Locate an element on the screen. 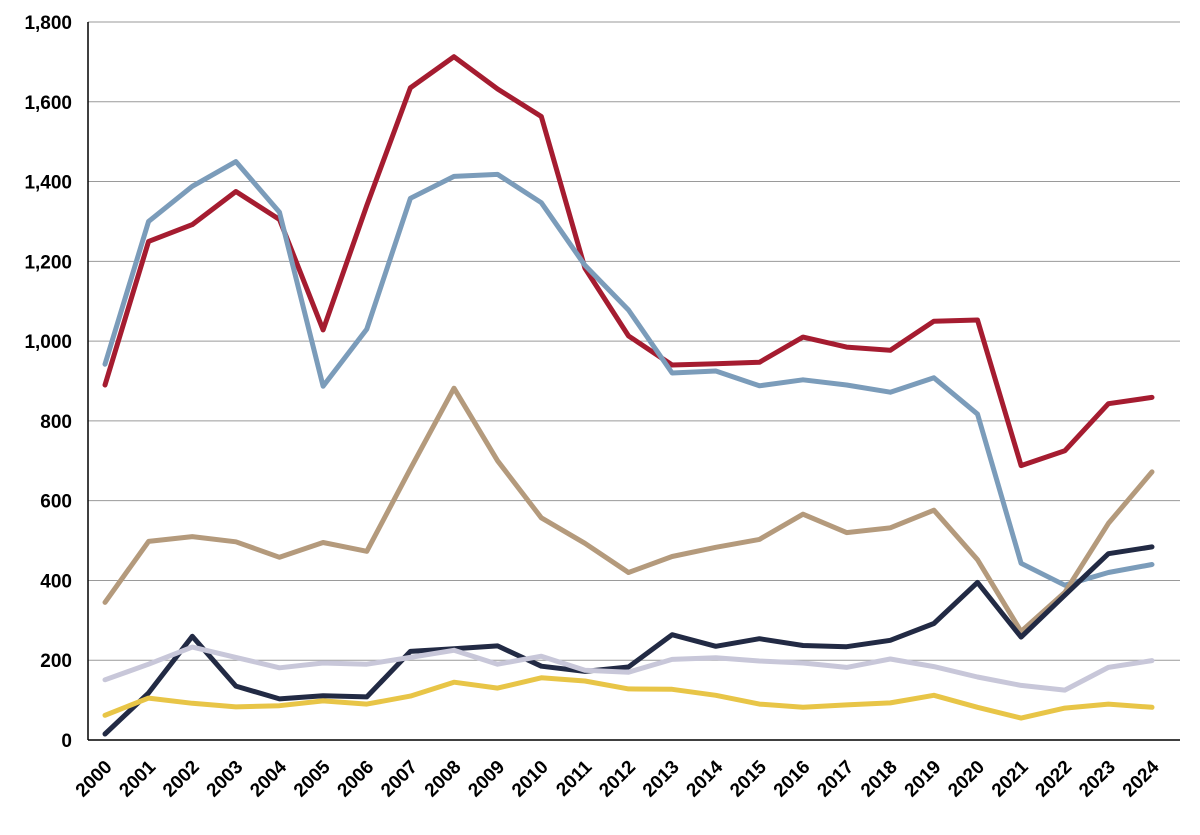  y-tick-label: 1,000 is located at coordinates (48, 342).